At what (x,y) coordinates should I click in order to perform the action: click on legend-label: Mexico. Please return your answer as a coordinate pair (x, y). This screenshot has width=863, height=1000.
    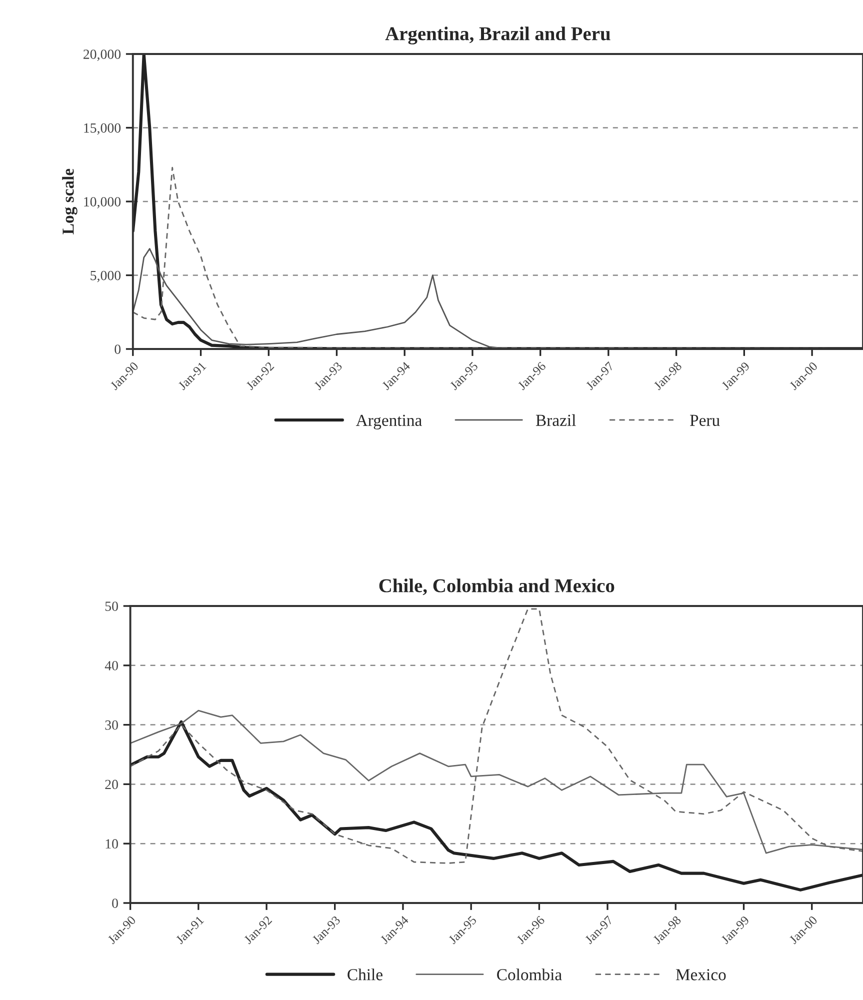
    Looking at the image, I should click on (701, 974).